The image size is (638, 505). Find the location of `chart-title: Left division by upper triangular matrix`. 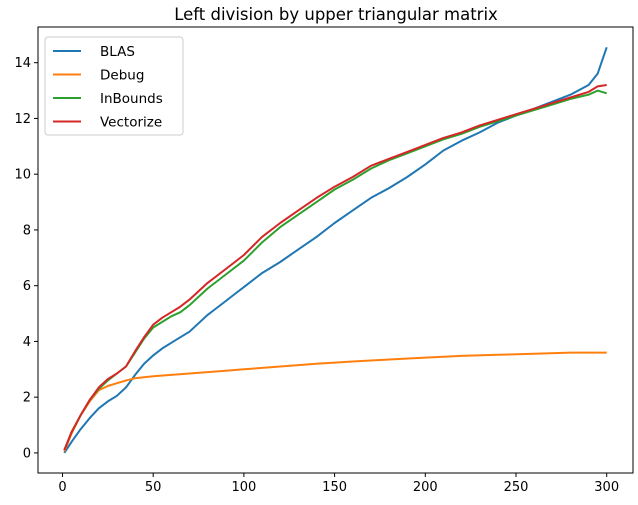

chart-title: Left division by upper triangular matrix is located at coordinates (336, 14).